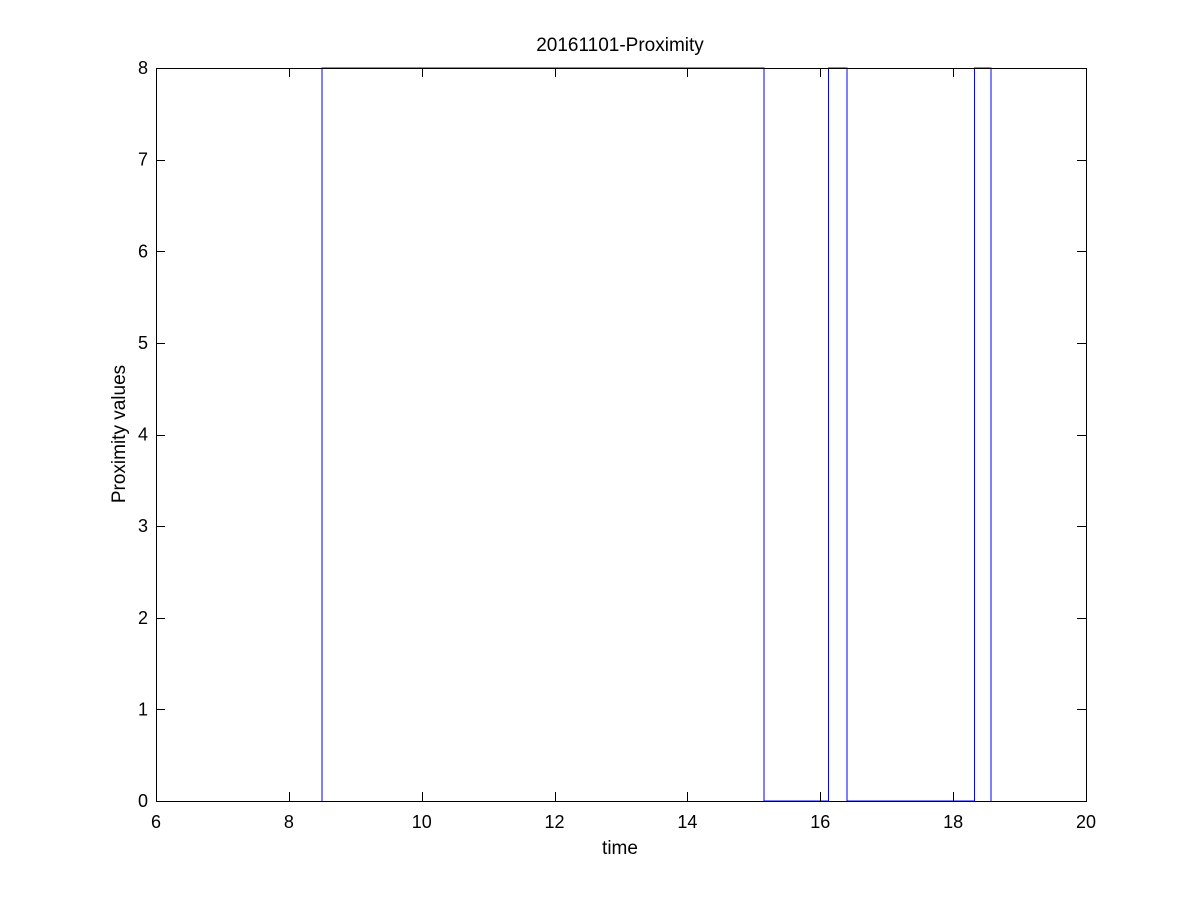 This screenshot has height=905, width=1200. I want to click on x-tick-label: 14, so click(687, 822).